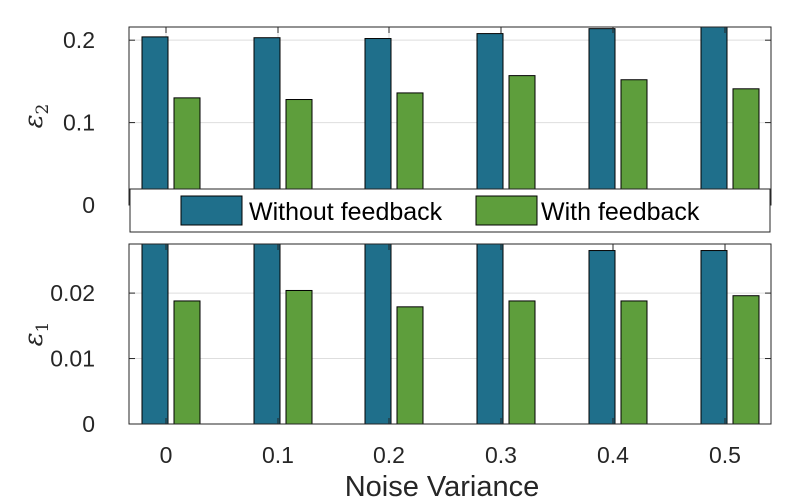 The width and height of the screenshot is (810, 502). I want to click on bottom-ylabel-symbol: ε, so click(34, 339).